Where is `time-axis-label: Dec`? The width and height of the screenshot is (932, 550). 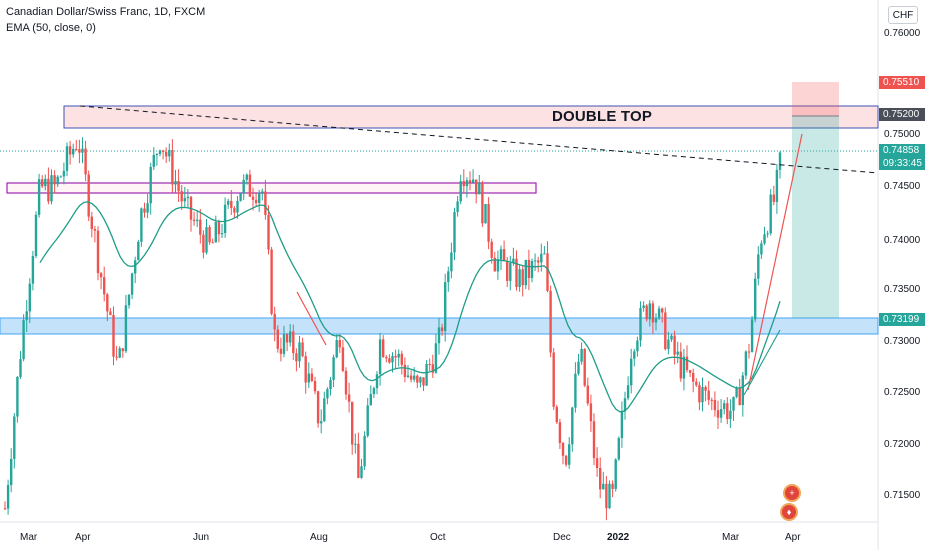 time-axis-label: Dec is located at coordinates (562, 537).